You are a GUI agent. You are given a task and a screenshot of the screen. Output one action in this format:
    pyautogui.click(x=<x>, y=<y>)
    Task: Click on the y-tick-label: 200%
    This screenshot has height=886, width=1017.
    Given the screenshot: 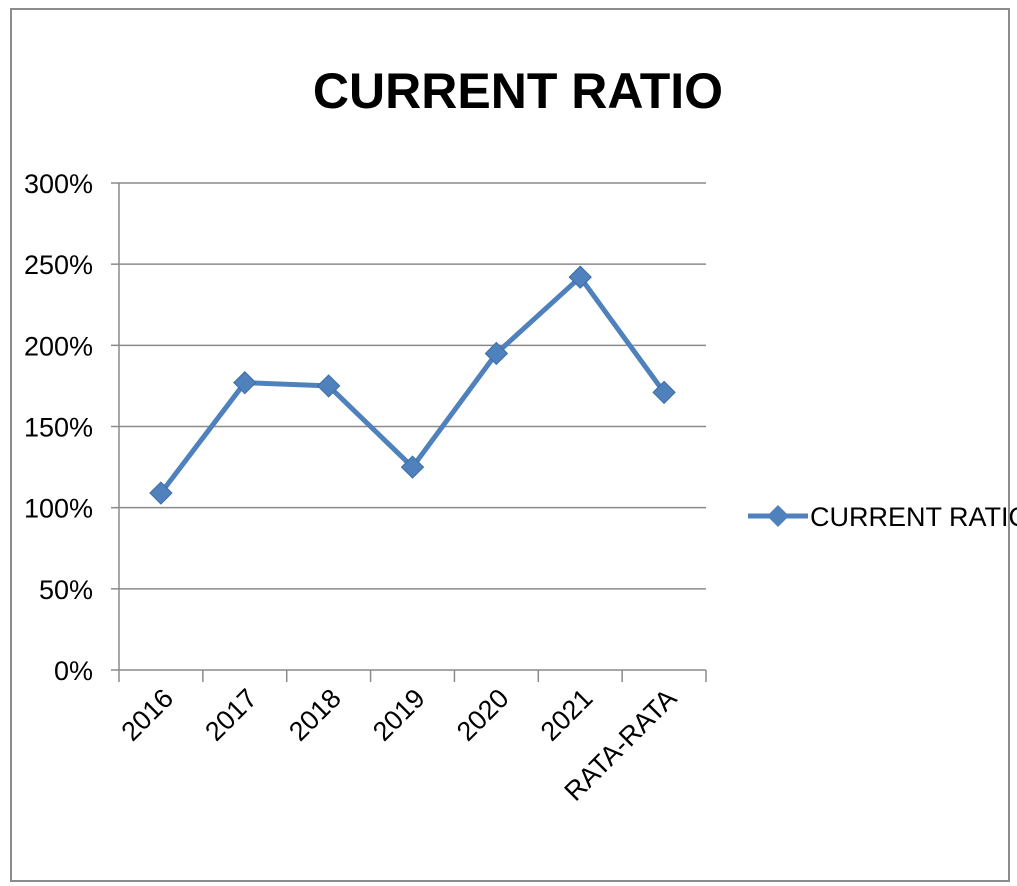 What is the action you would take?
    pyautogui.click(x=58, y=346)
    